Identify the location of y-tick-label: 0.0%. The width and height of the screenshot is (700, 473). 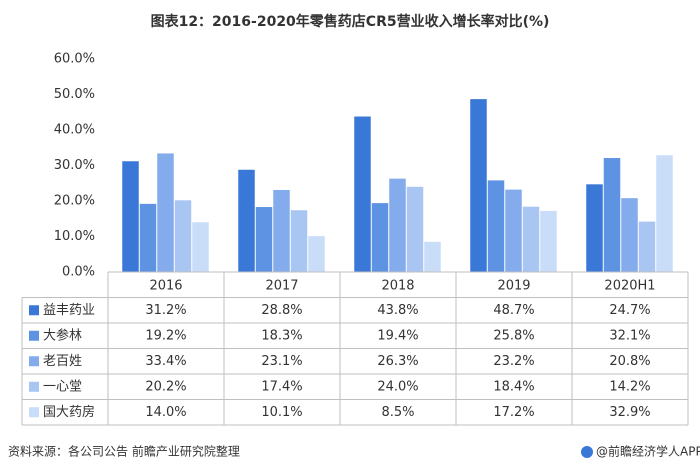
(78, 272).